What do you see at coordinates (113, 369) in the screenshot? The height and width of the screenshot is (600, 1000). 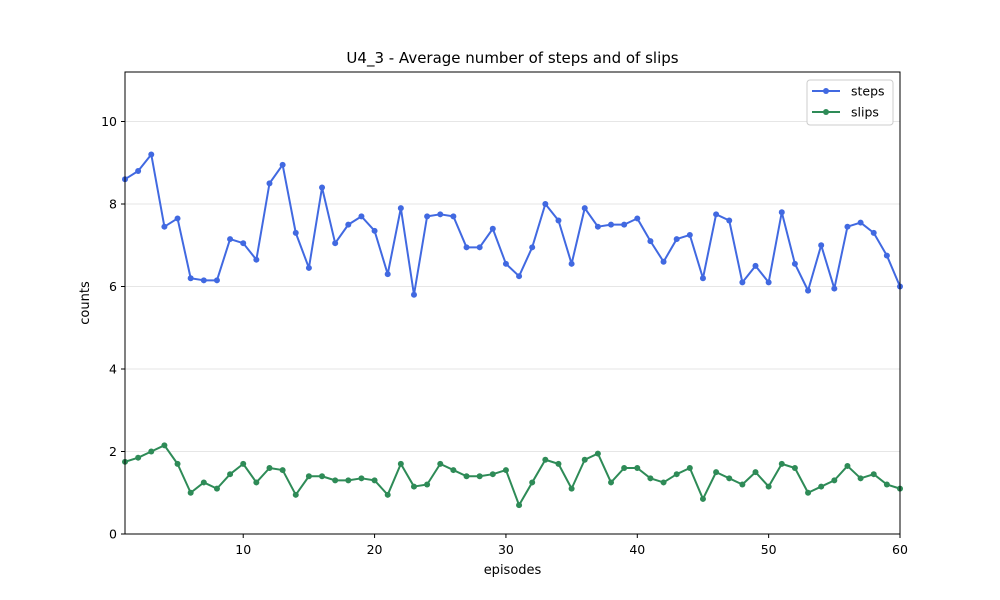 I see `y-tick-label: 4` at bounding box center [113, 369].